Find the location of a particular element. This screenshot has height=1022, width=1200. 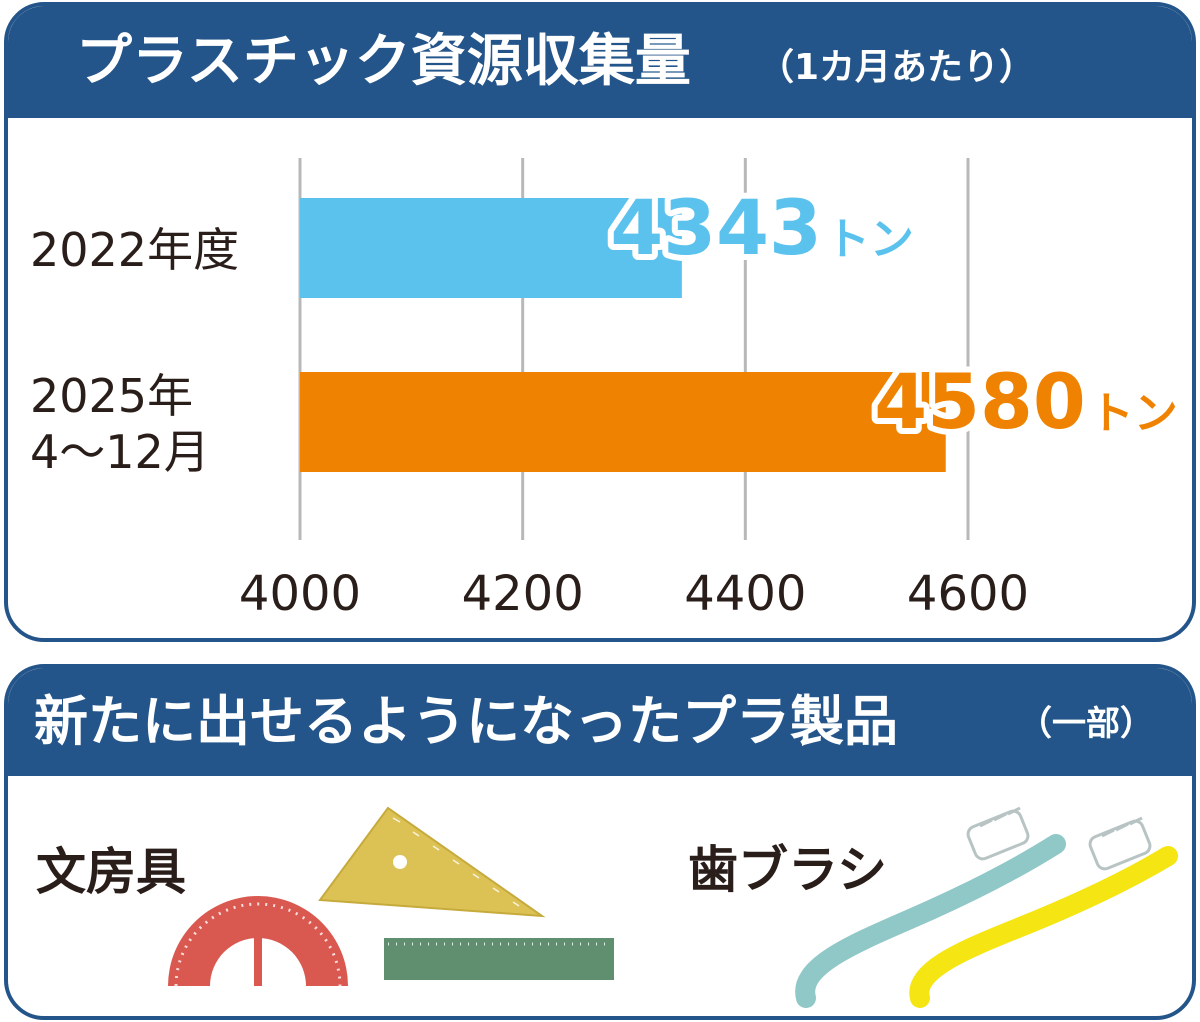

ruler-icon is located at coordinates (499, 959).